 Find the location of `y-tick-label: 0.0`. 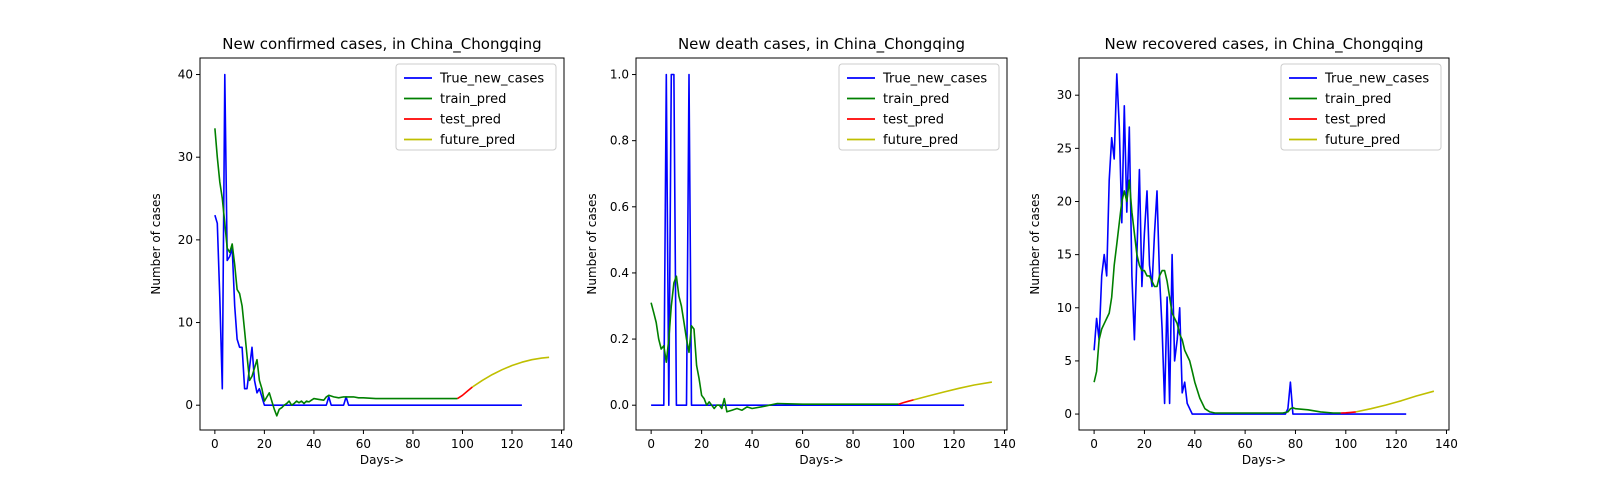

y-tick-label: 0.0 is located at coordinates (619, 405).